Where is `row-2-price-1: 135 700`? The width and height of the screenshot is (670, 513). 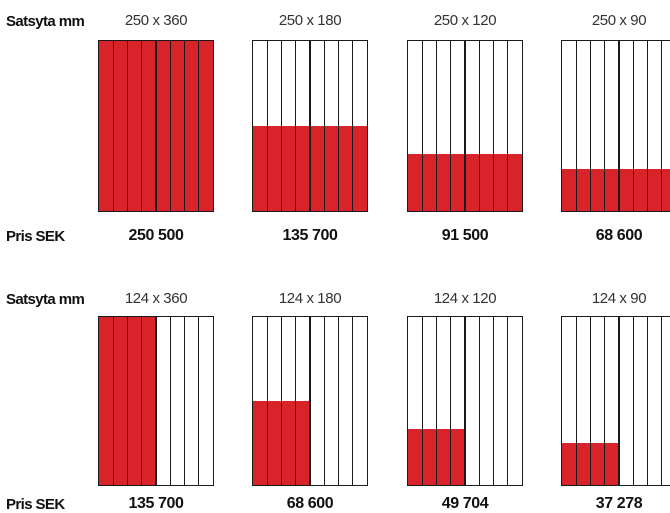 row-2-price-1: 135 700 is located at coordinates (156, 503).